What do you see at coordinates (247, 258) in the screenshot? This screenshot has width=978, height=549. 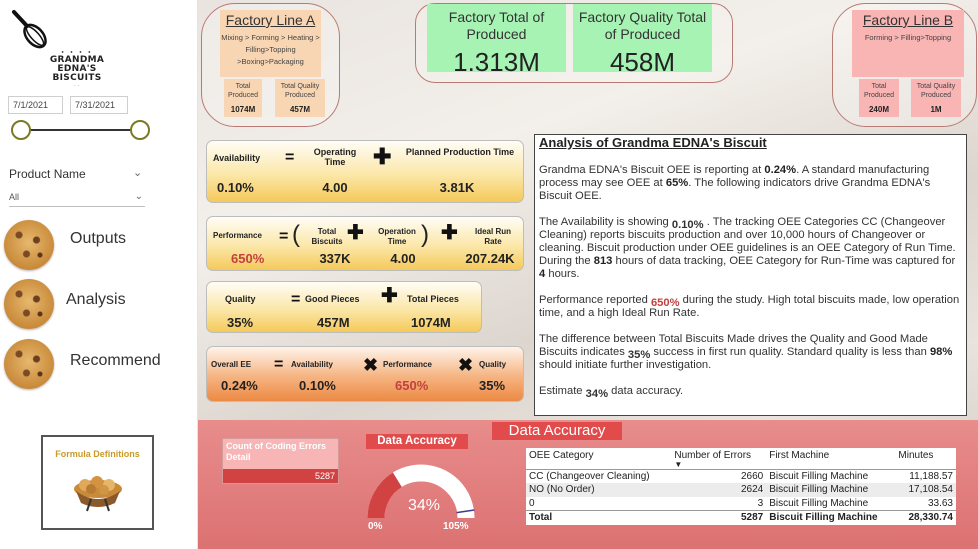 I see `performance-value: 650%` at bounding box center [247, 258].